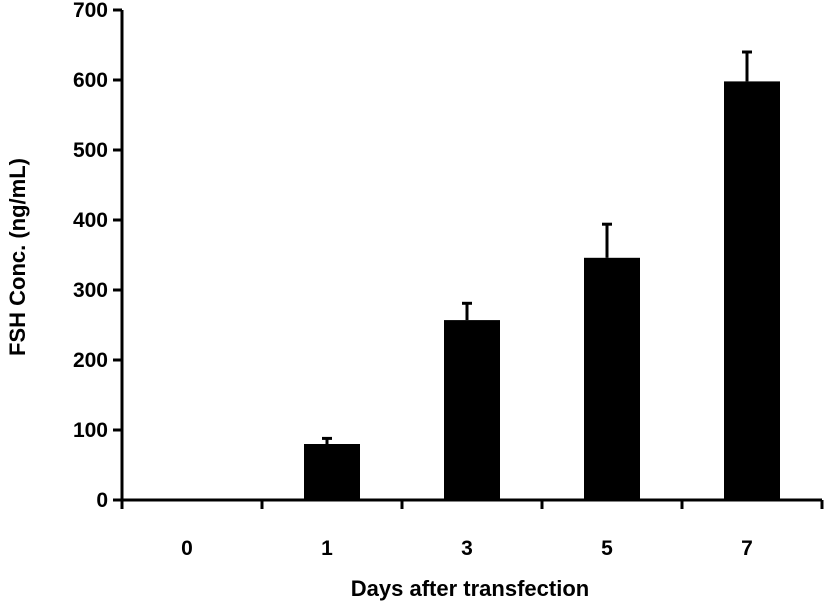 This screenshot has height=604, width=827. Describe the element at coordinates (467, 548) in the screenshot. I see `x-tick-label: 3` at that location.